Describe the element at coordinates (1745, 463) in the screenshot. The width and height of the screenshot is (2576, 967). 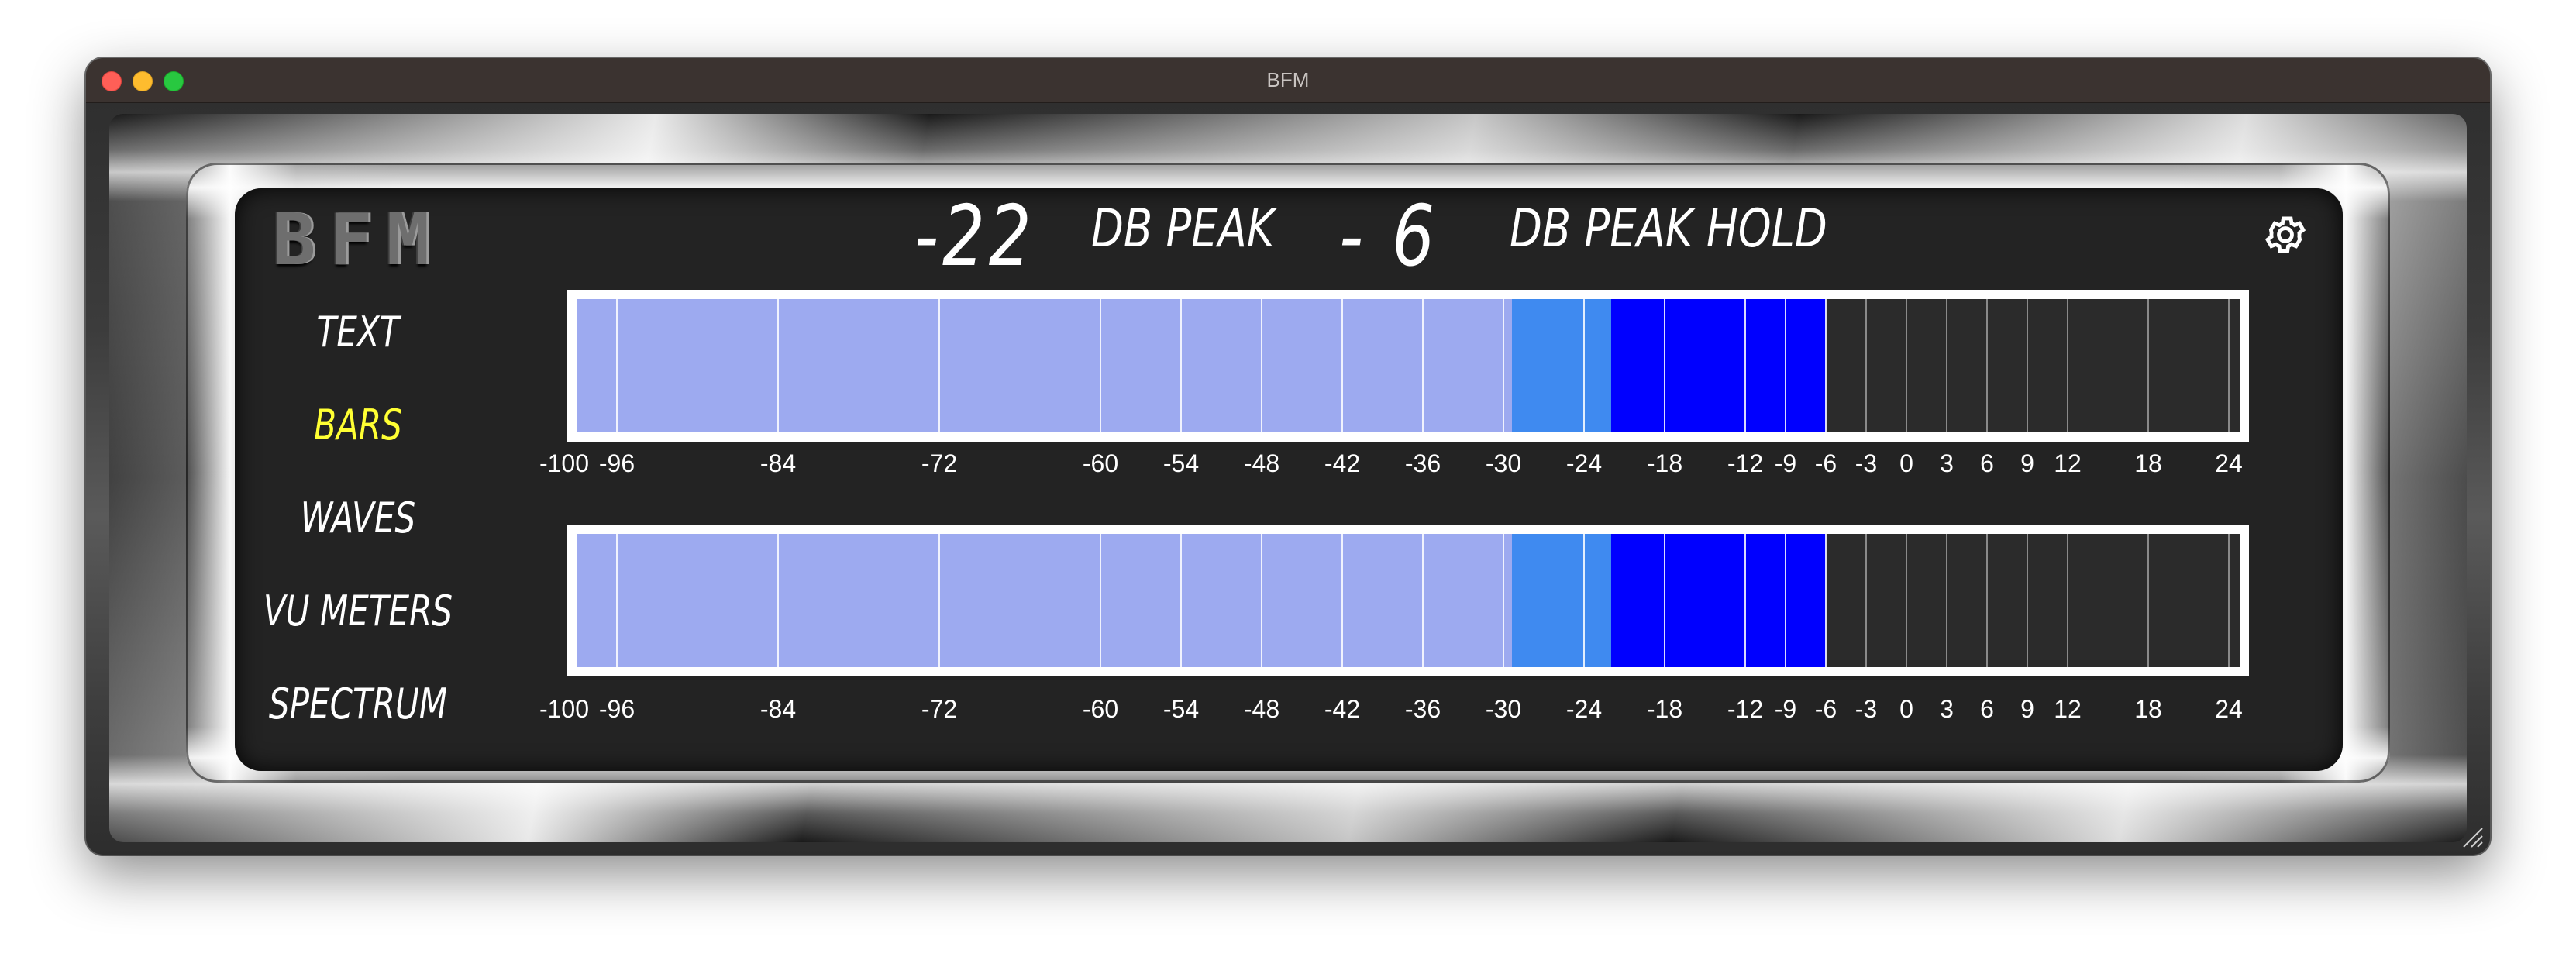
I see `meter-tick-label: -12` at that location.